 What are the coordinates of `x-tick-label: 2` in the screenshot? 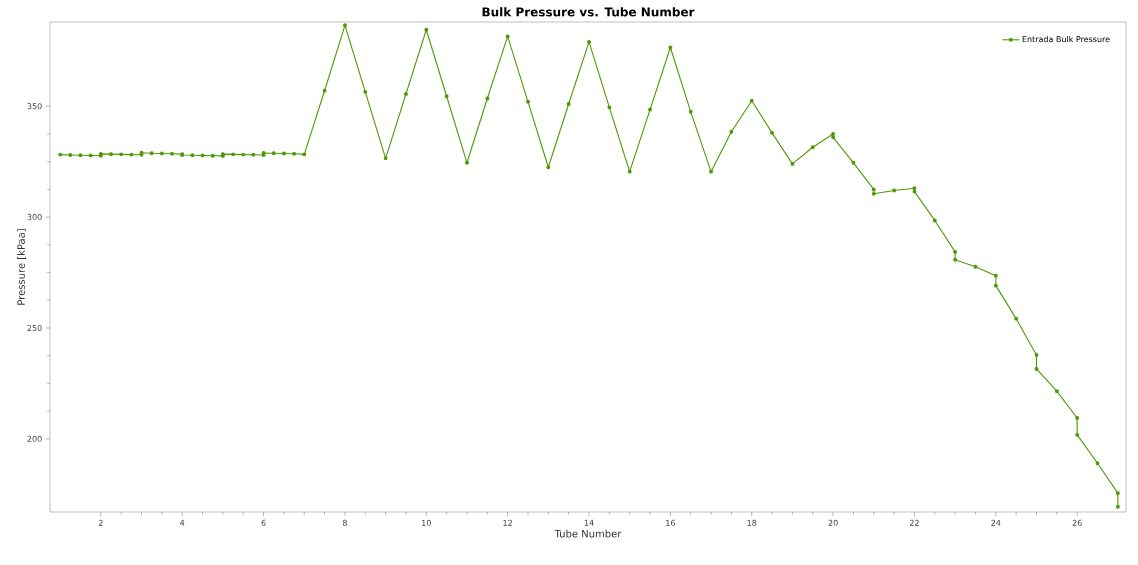 It's located at (100, 522).